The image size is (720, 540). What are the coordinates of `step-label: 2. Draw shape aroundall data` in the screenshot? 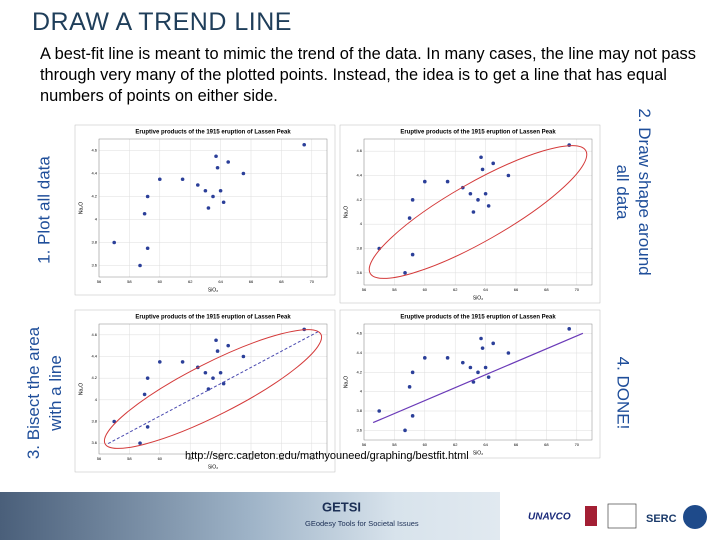 It's located at (633, 191).